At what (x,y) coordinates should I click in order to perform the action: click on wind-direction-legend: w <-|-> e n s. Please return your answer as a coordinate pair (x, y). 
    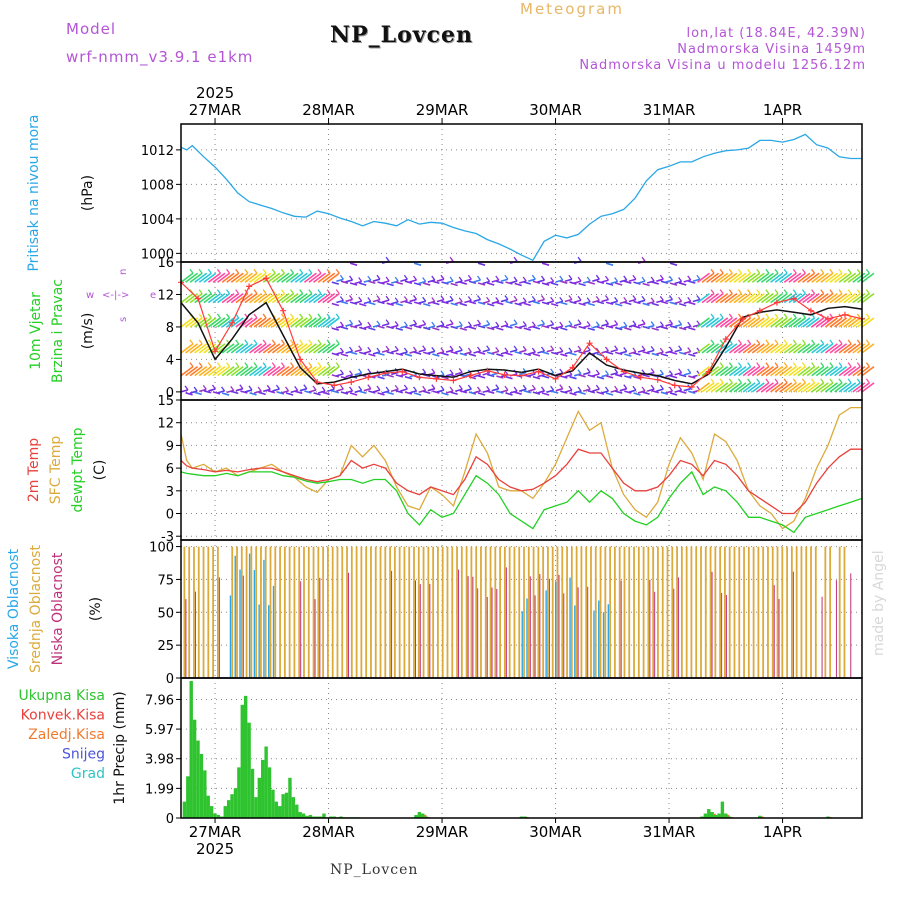
    Looking at the image, I should click on (121, 295).